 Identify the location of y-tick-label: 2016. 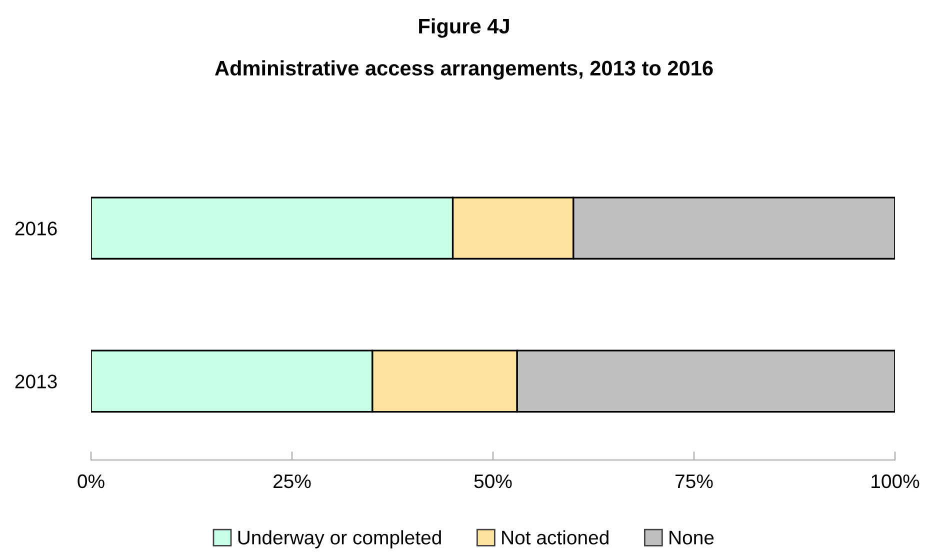
(36, 229).